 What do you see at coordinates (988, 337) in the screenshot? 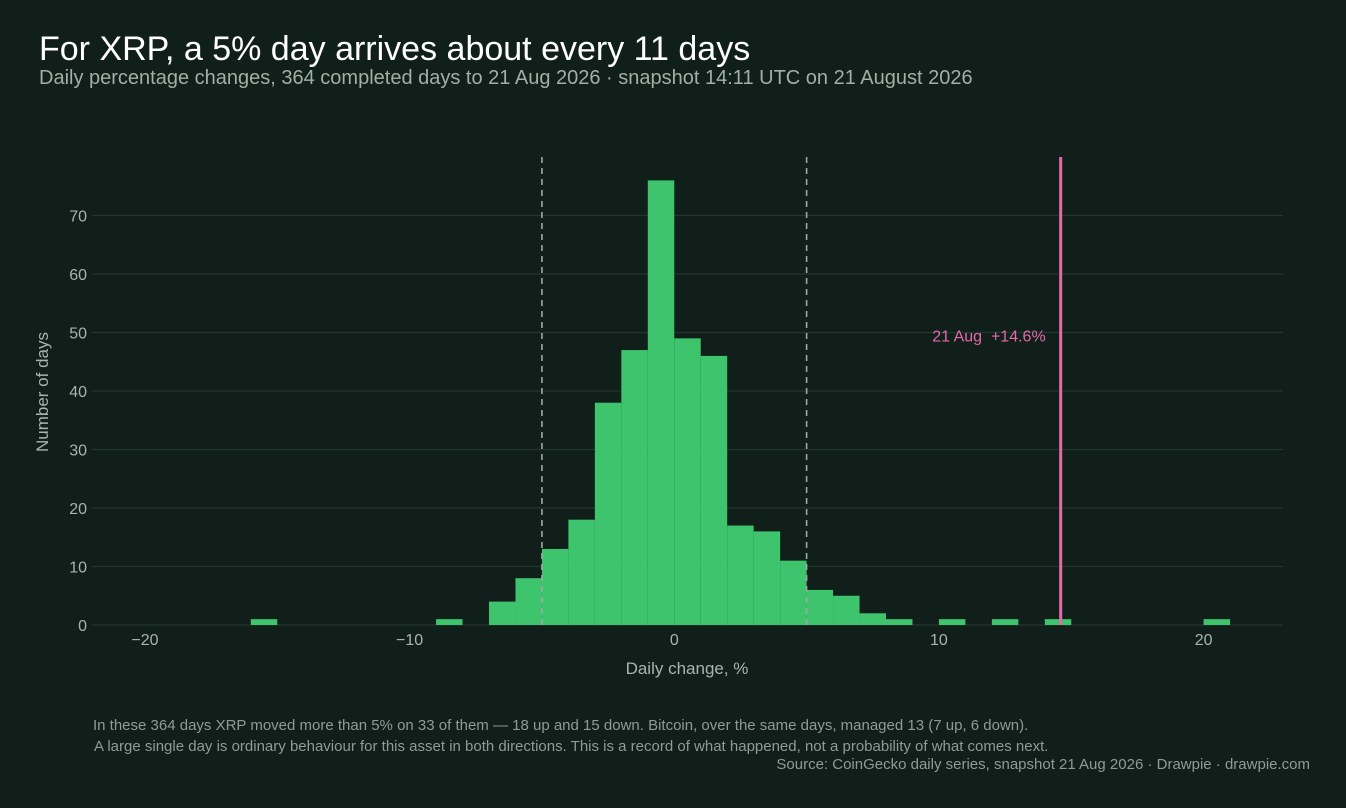
I see `highlight-label: 21 Aug +14.6%` at bounding box center [988, 337].